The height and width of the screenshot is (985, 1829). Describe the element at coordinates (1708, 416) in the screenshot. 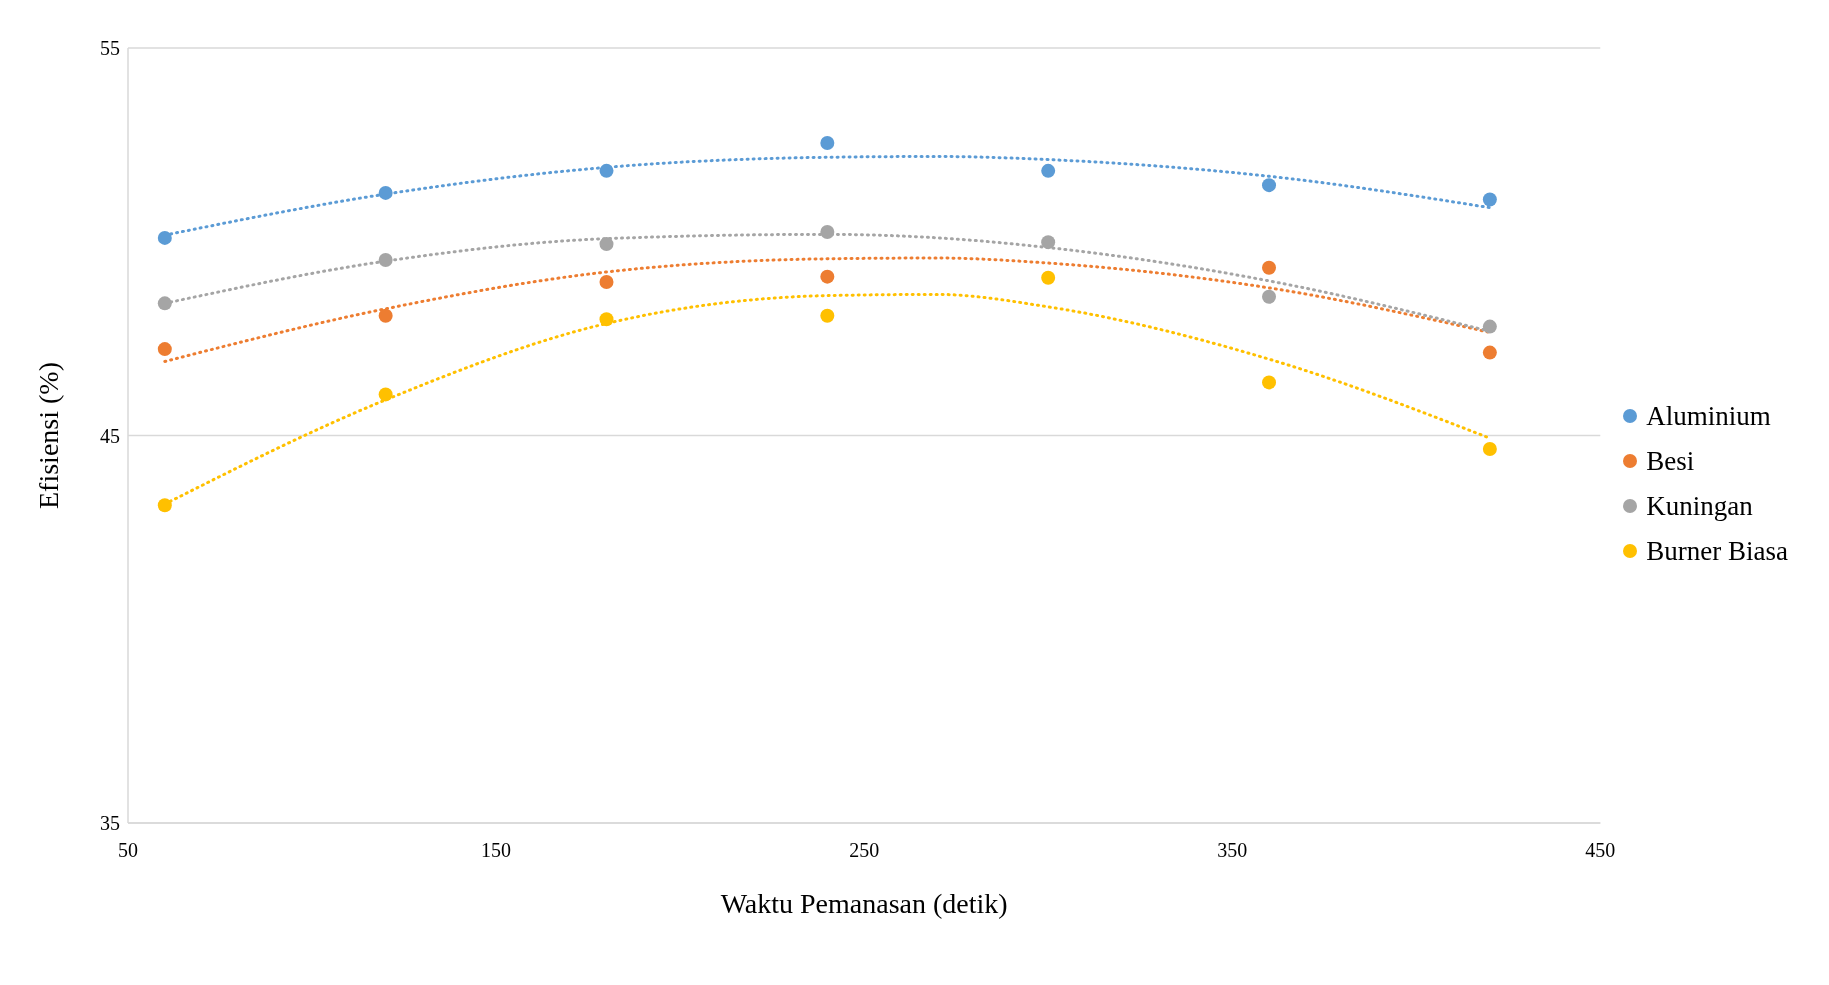

I see `legend-label: Aluminium` at that location.